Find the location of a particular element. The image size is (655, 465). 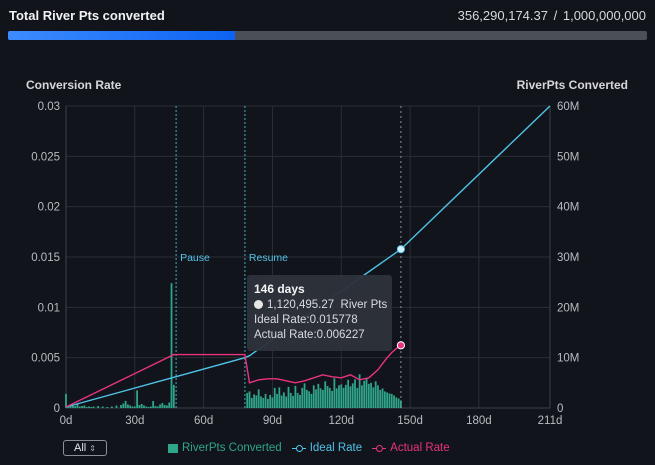

tooltip-amount-row: 1,120,495.27 River Pts is located at coordinates (321, 305).